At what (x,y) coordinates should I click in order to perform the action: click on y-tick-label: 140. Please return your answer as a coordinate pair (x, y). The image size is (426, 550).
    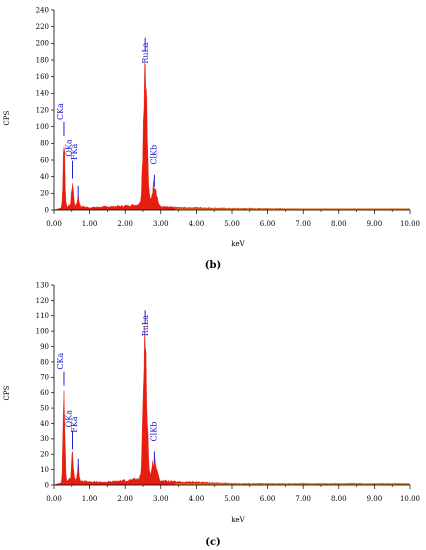
    Looking at the image, I should click on (42, 94).